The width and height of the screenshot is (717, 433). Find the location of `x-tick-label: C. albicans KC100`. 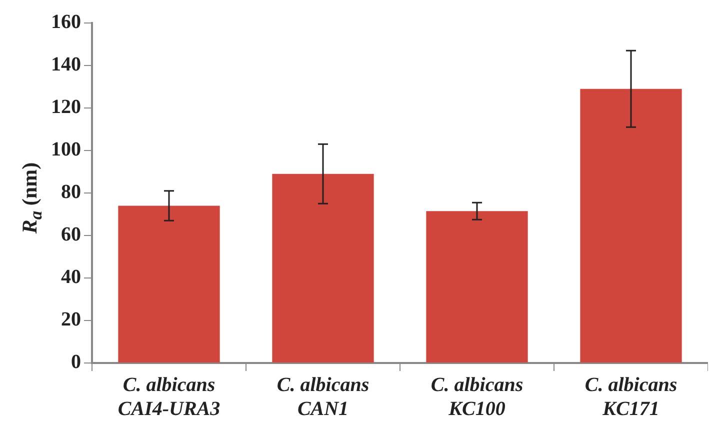

x-tick-label: C. albicans KC100 is located at coordinates (477, 397).